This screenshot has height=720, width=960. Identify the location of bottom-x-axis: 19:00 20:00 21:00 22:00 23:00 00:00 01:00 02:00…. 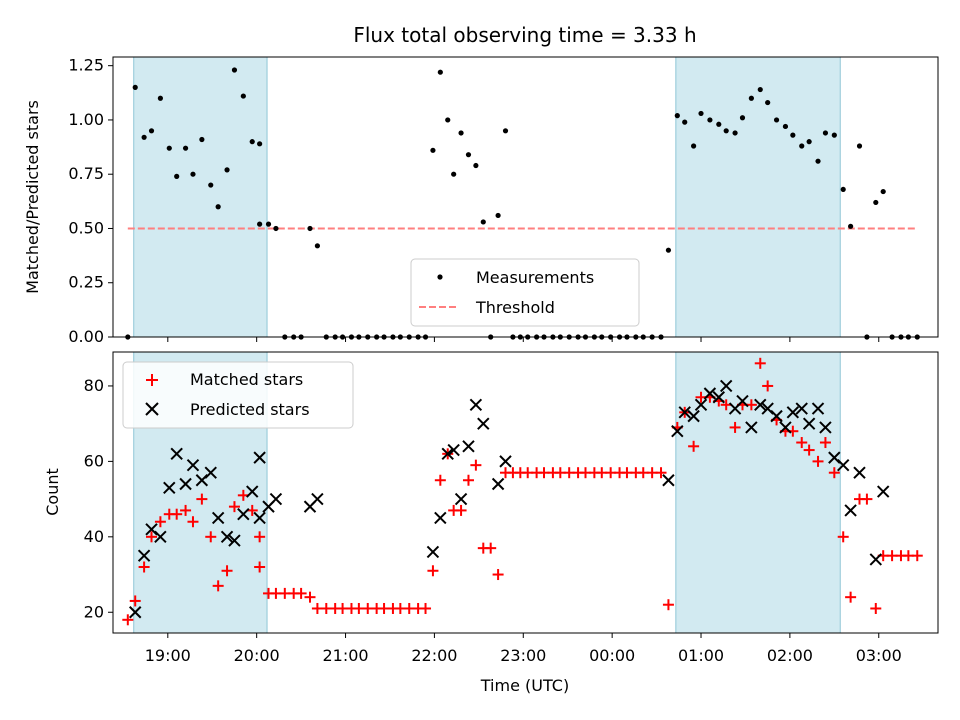
(523, 649).